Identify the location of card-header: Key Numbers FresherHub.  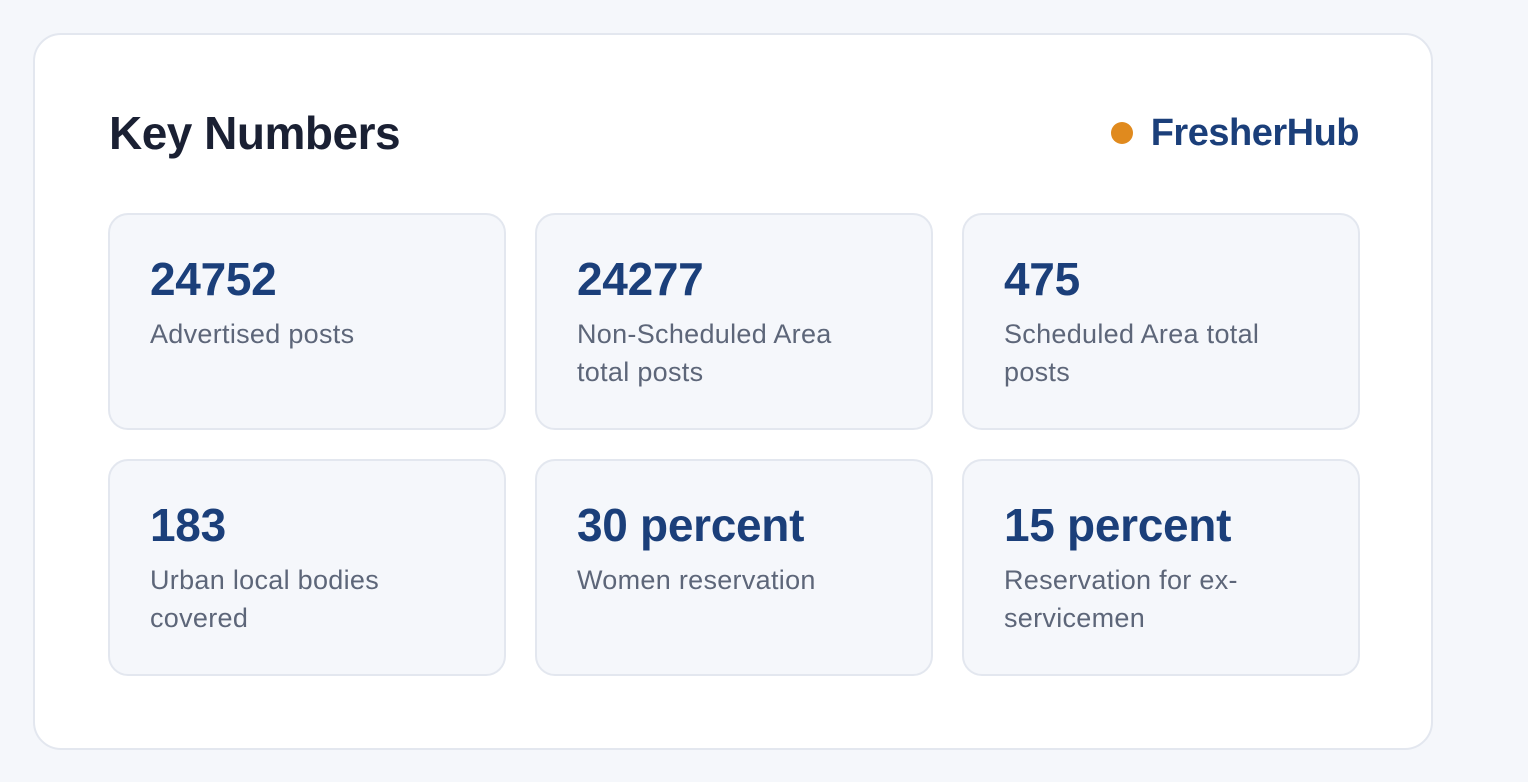
(734, 133).